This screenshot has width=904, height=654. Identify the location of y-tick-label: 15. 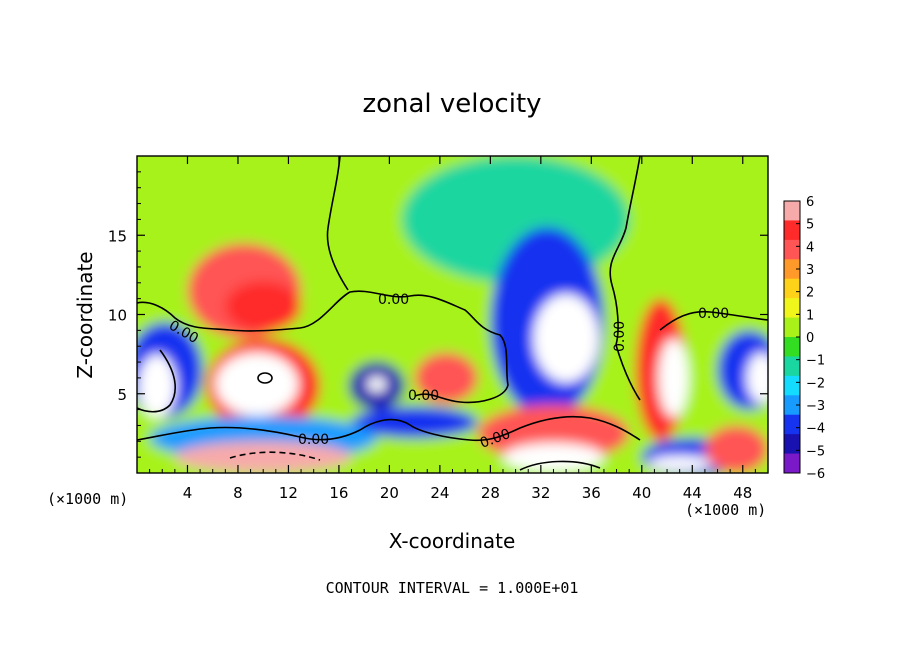
(117, 236).